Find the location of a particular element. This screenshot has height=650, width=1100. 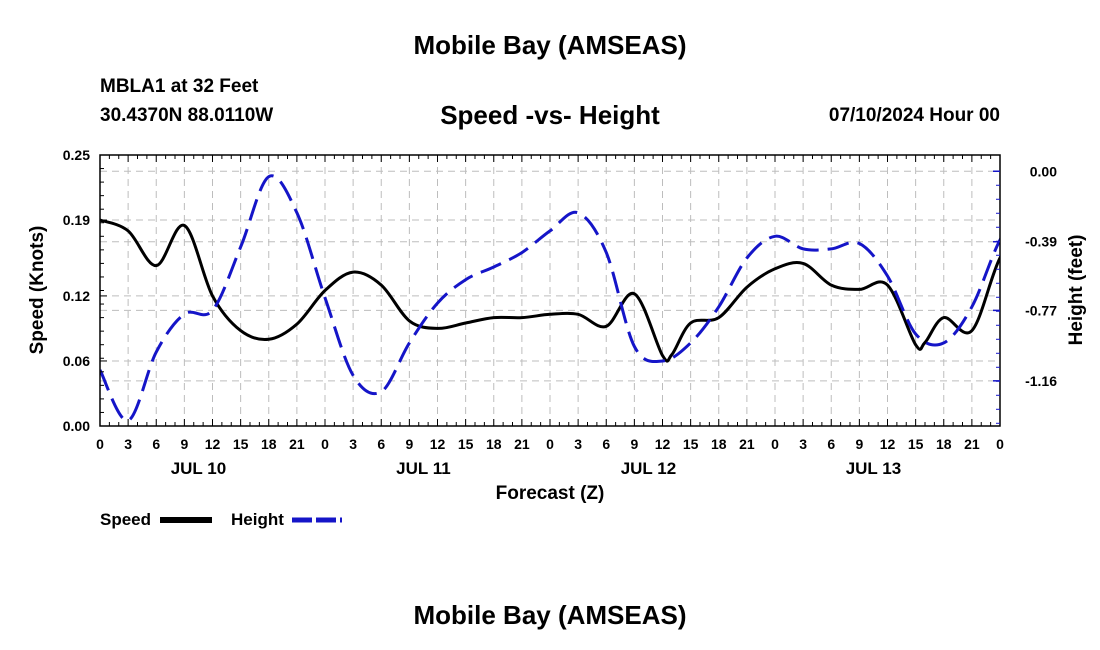

y-tick-label-left: 0.06 is located at coordinates (76, 361).